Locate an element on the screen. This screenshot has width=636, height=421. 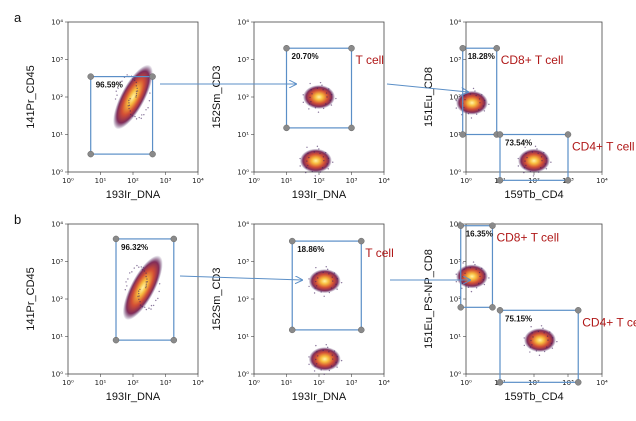
y-axis-label: 141Pr_CD45 is located at coordinates (31, 97).